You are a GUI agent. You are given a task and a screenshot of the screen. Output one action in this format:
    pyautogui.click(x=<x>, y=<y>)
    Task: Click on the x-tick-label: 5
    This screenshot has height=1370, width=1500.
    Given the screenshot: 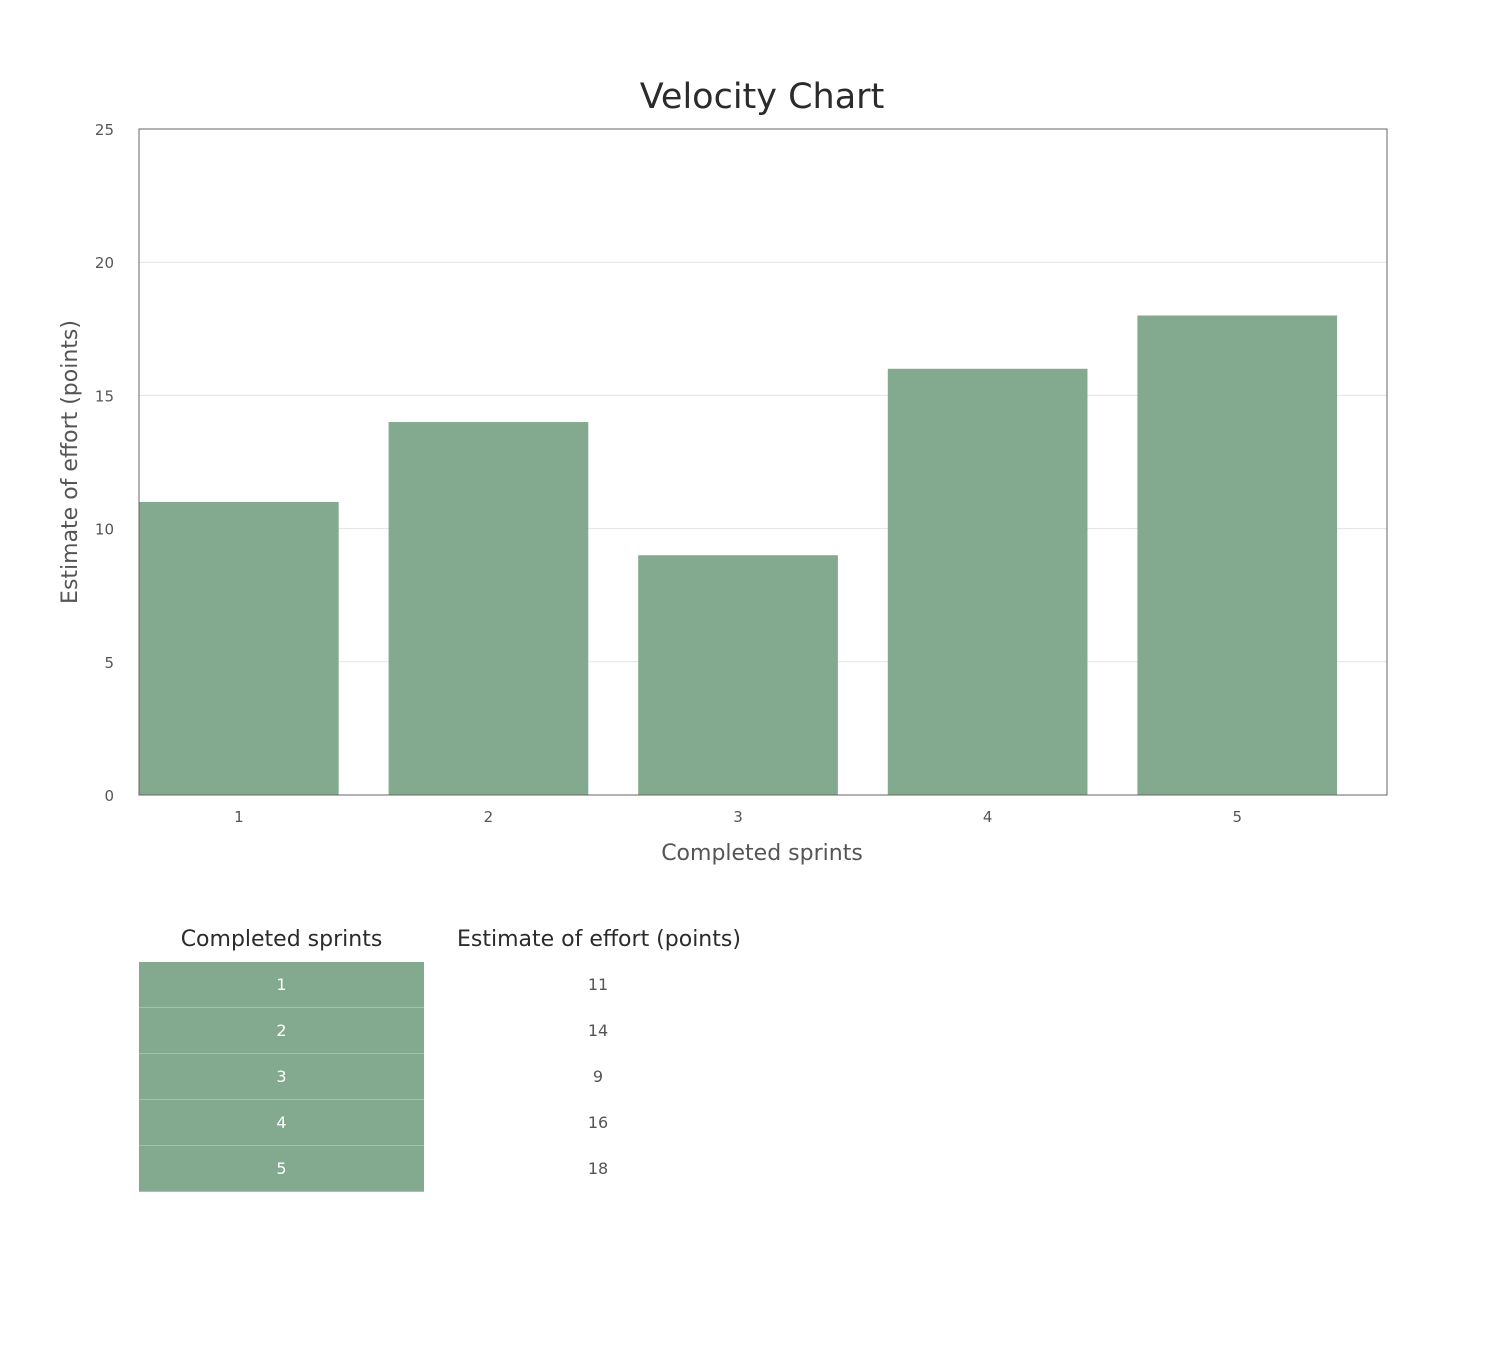 What is the action you would take?
    pyautogui.click(x=1237, y=817)
    